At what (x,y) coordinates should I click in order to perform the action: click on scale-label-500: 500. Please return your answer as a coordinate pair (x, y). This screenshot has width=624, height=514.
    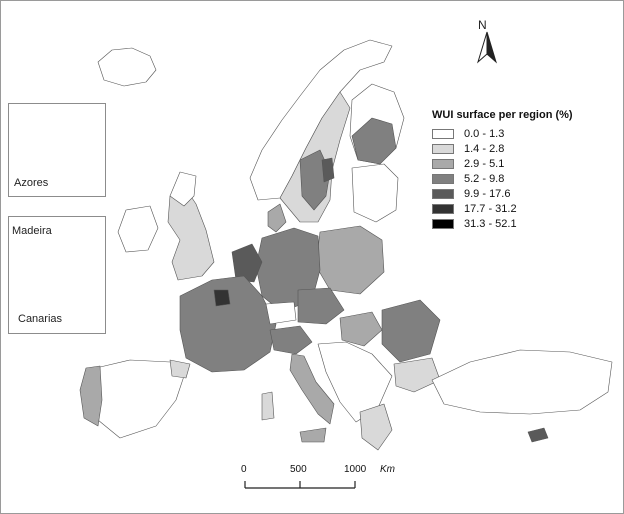
    Looking at the image, I should click on (298, 469).